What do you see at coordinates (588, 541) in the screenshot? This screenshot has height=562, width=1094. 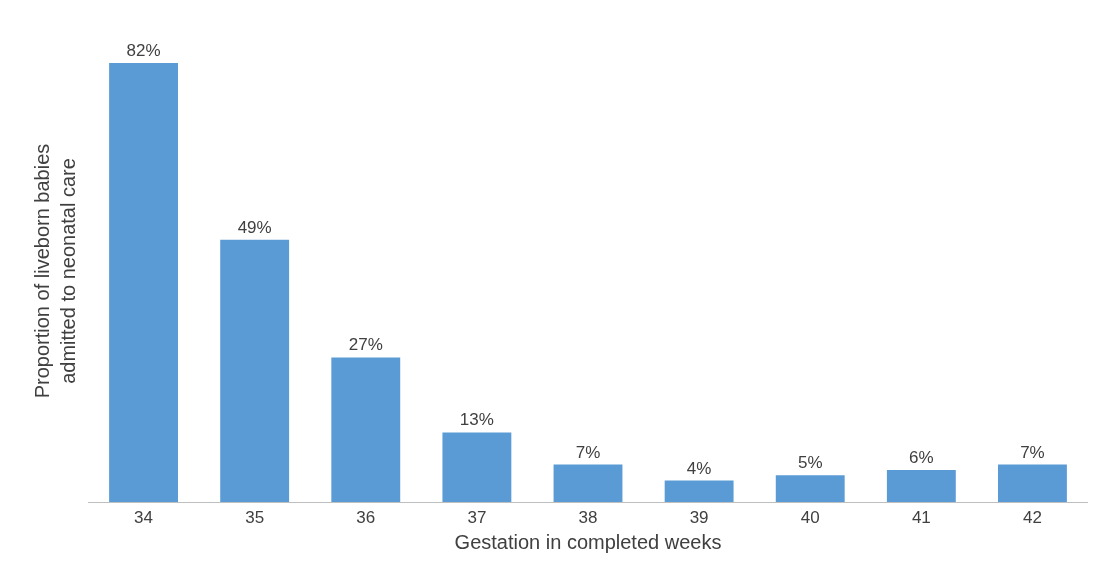 I see `x-axis-title: Gestation in completed weeks` at bounding box center [588, 541].